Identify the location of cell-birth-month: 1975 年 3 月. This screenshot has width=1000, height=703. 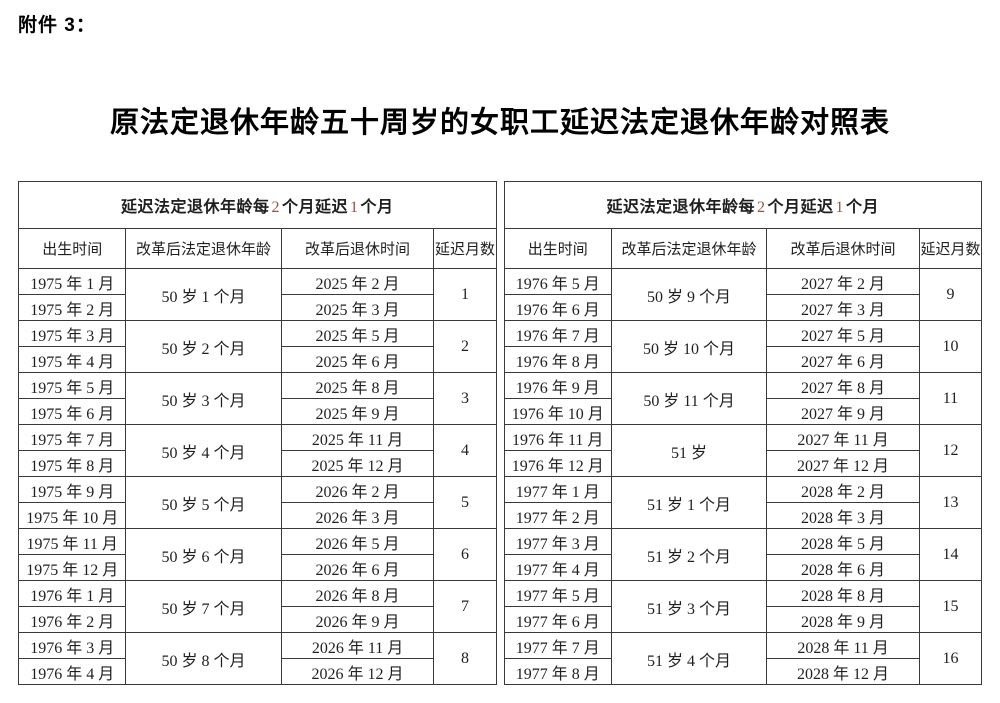
(72, 333).